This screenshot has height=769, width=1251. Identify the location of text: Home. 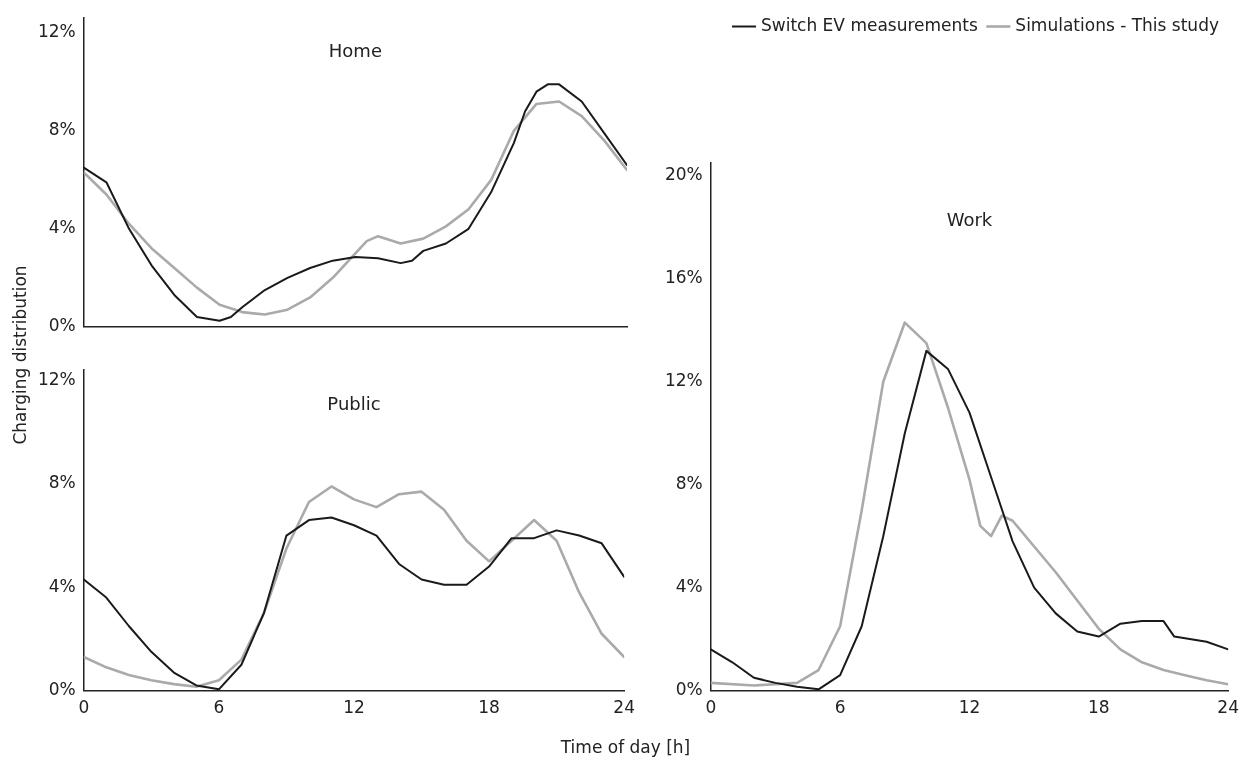
(355, 50).